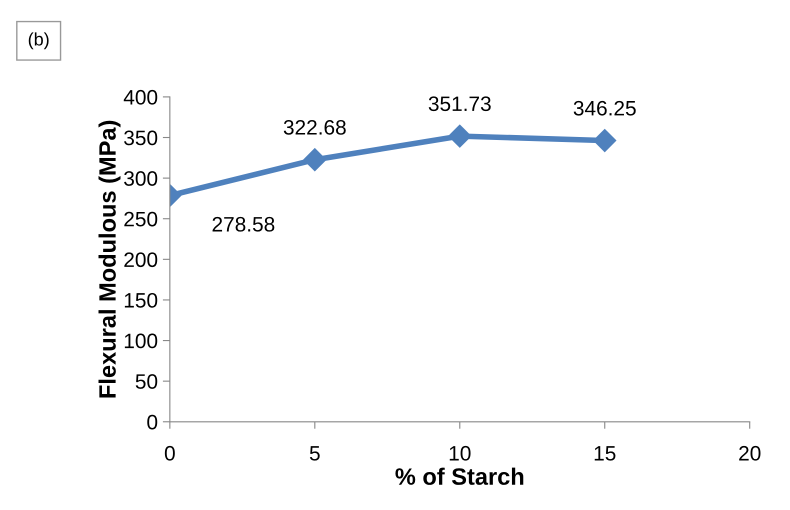 Image resolution: width=790 pixels, height=510 pixels. Describe the element at coordinates (459, 476) in the screenshot. I see `x-axis-title: % of Starch` at that location.